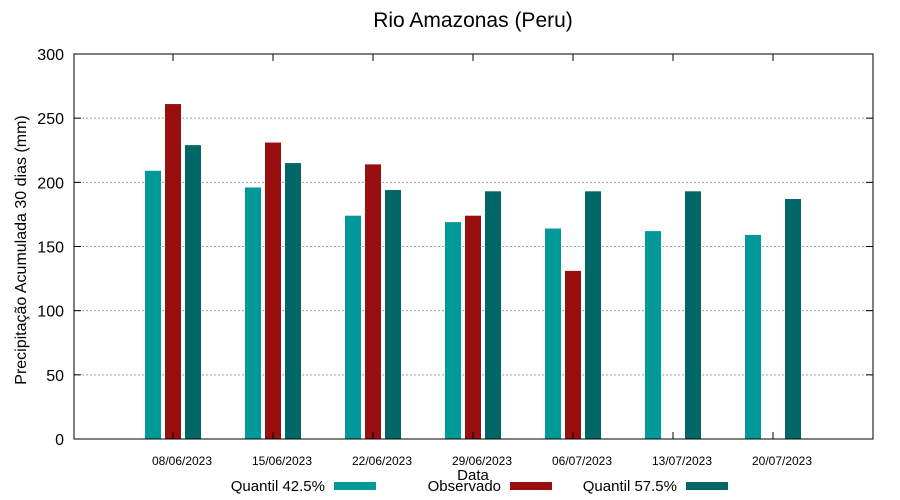  Describe the element at coordinates (582, 461) in the screenshot. I see `x-tick-label: 06/07/2023` at that location.